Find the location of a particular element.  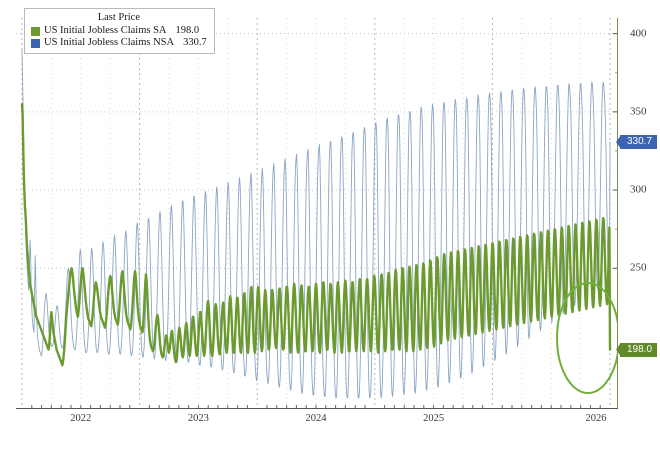

y-axis-tick-label: 250 is located at coordinates (638, 267).